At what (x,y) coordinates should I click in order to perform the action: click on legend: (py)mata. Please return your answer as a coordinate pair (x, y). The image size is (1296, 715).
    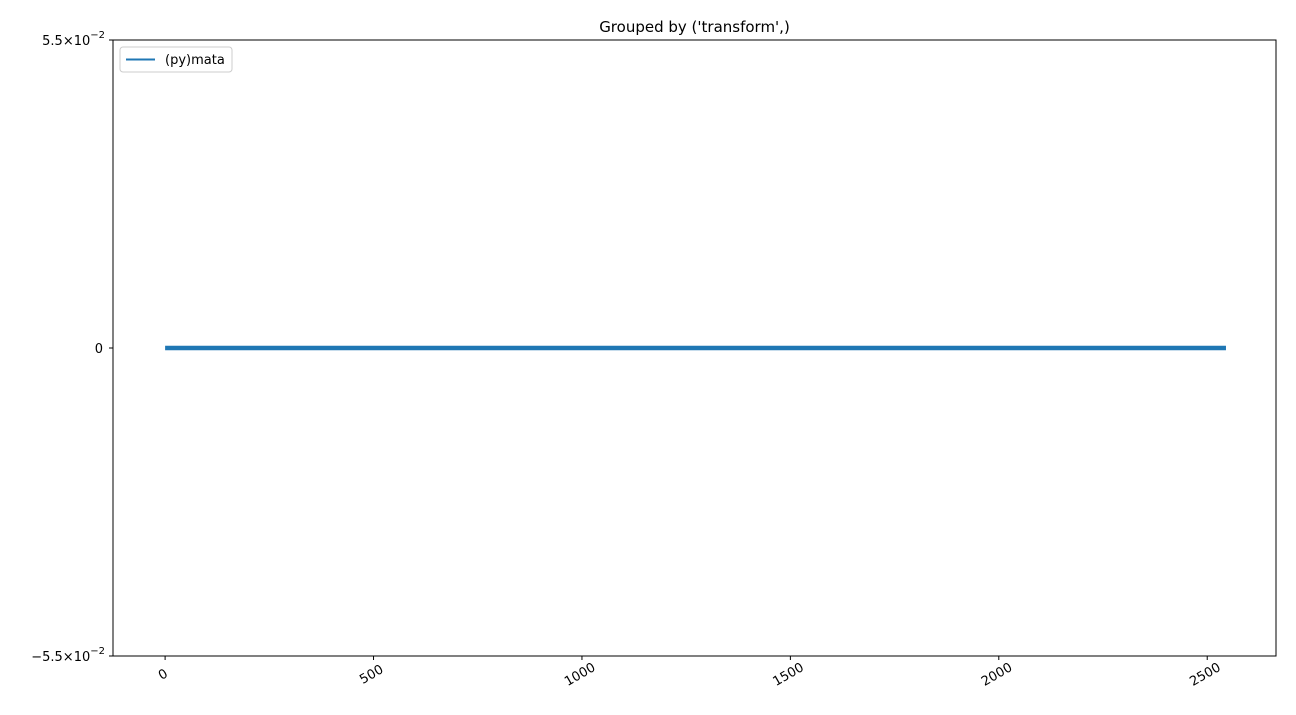
    Looking at the image, I should click on (176, 59).